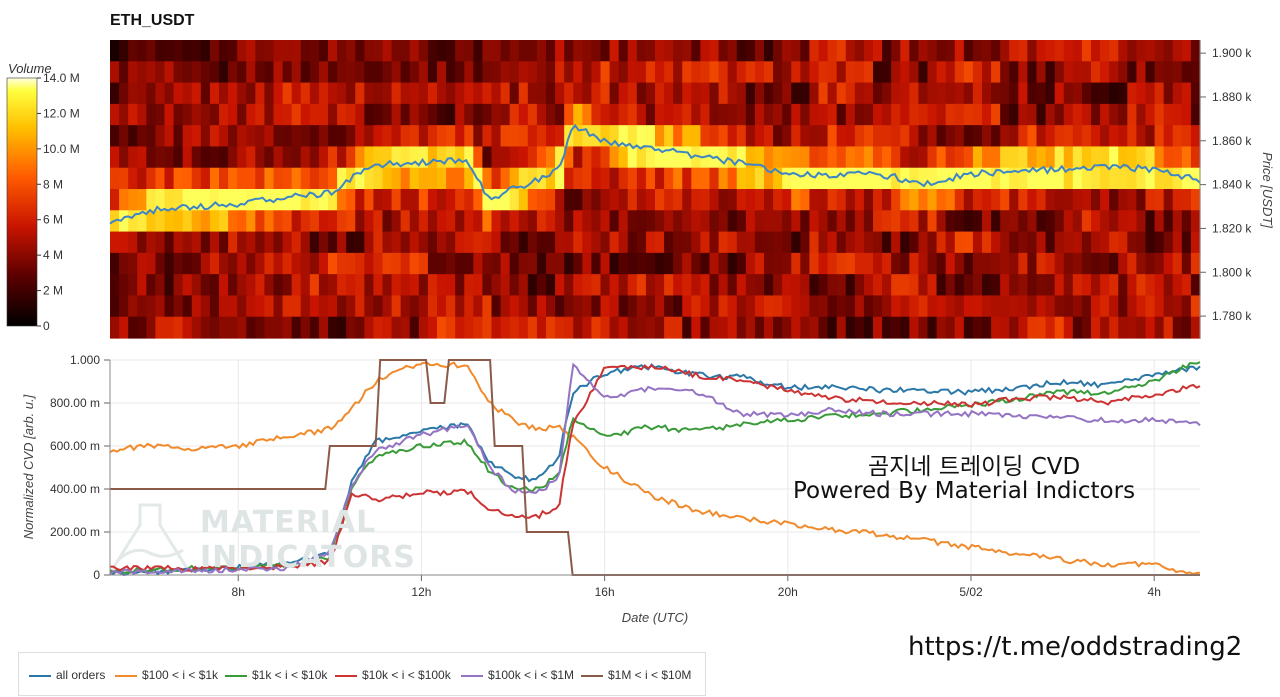  Describe the element at coordinates (166, 675) in the screenshot. I see `legend-item-100-1k: $100 < i < $1k` at that location.